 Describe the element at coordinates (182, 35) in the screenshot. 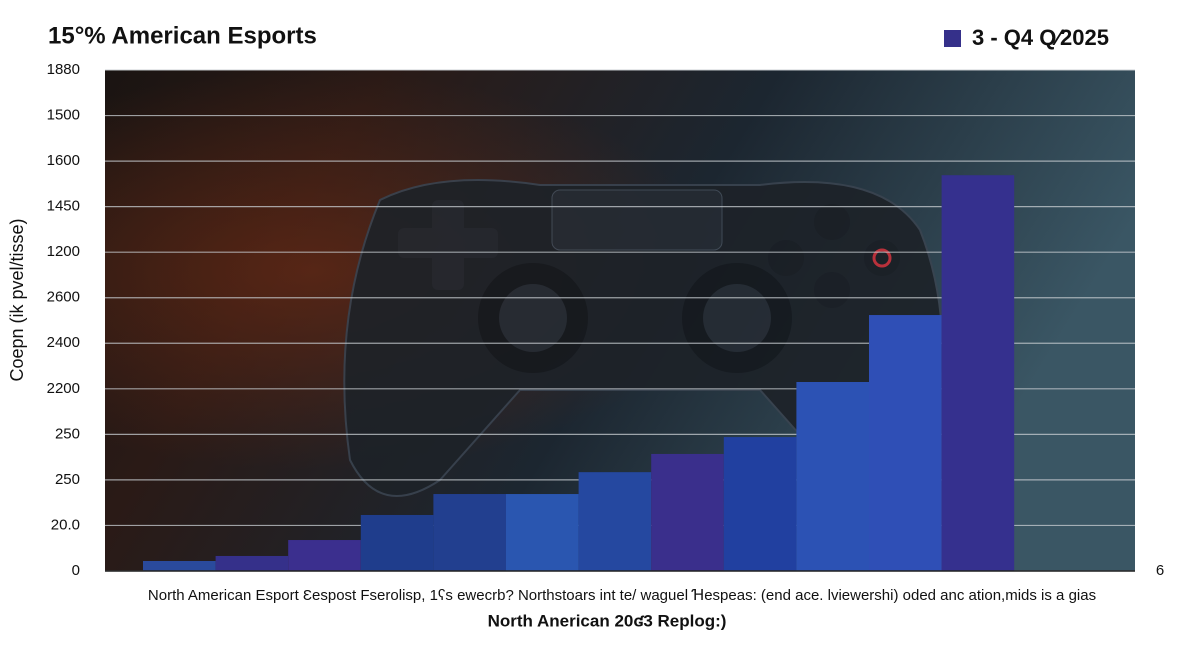

I see `chart-title: 15°% American Esports` at that location.